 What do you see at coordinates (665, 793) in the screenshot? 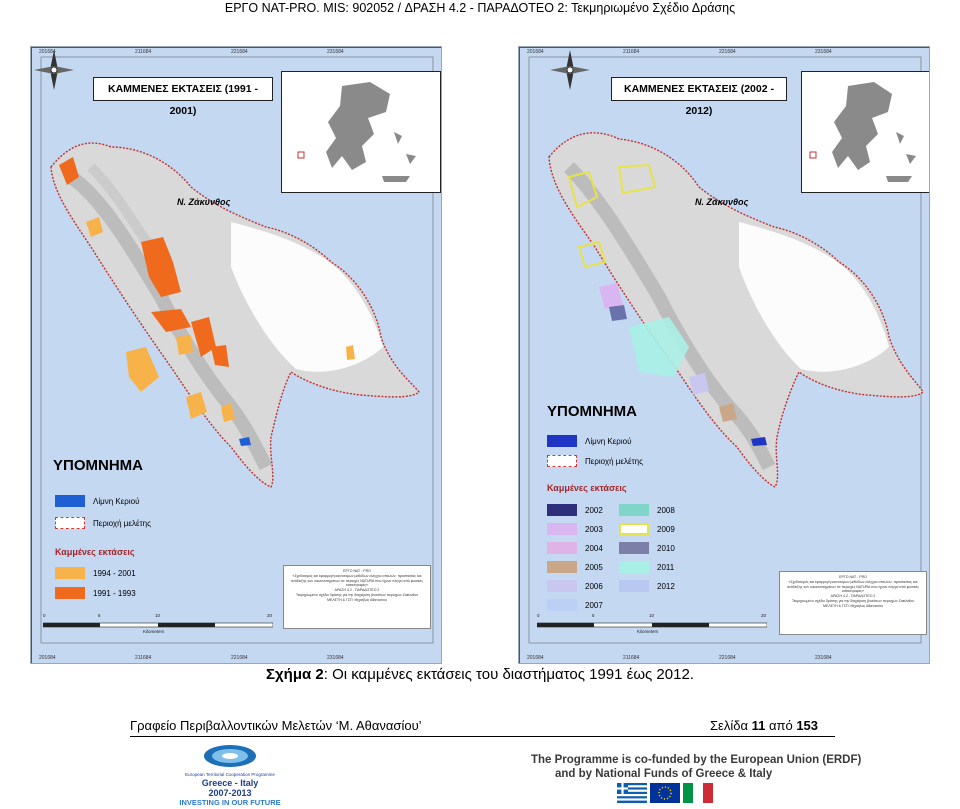
I see `eu-flag-icon` at bounding box center [665, 793].